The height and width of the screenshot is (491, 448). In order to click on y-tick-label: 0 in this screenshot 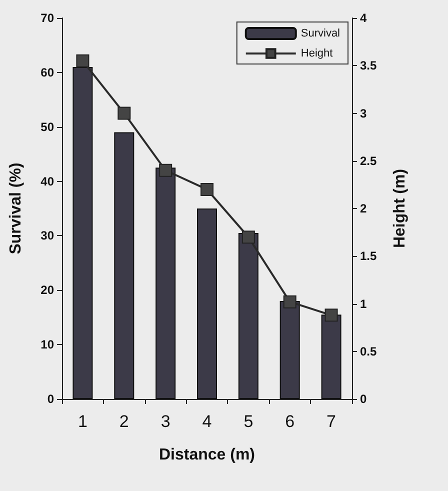, I will do `click(50, 399)`.